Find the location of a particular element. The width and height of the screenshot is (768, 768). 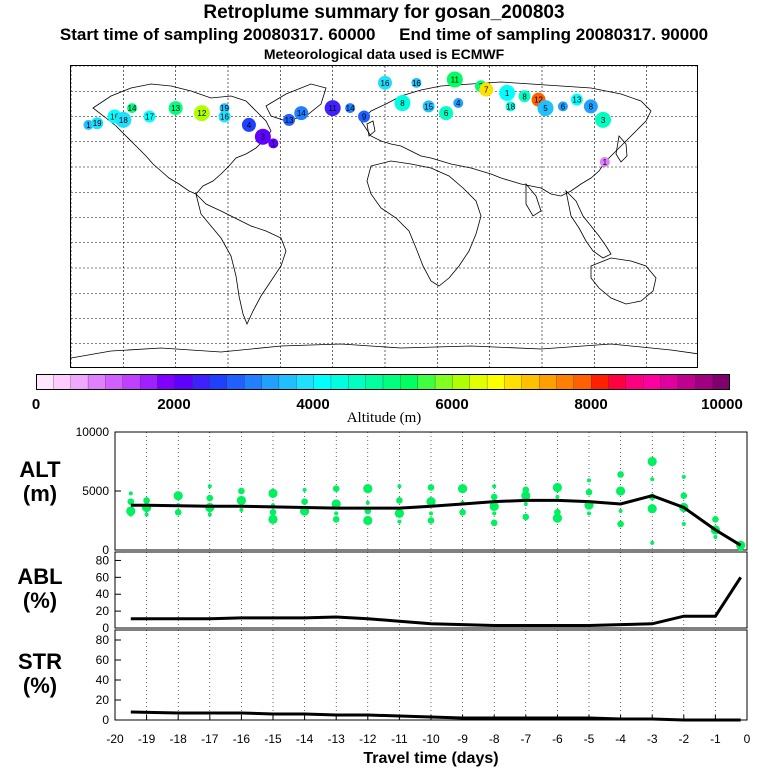

str-label-line2: (%) is located at coordinates (40, 685).